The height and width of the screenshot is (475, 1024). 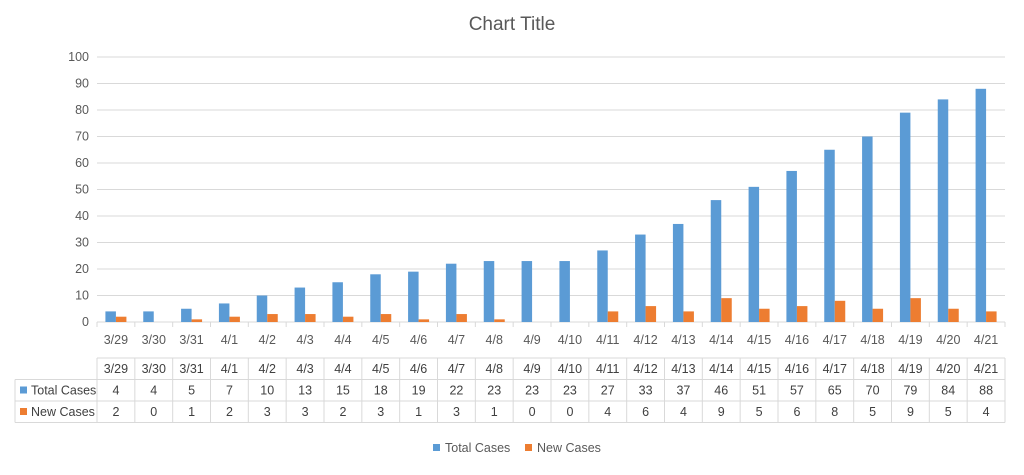 I want to click on table-header-cell: 3/31, so click(x=191, y=369).